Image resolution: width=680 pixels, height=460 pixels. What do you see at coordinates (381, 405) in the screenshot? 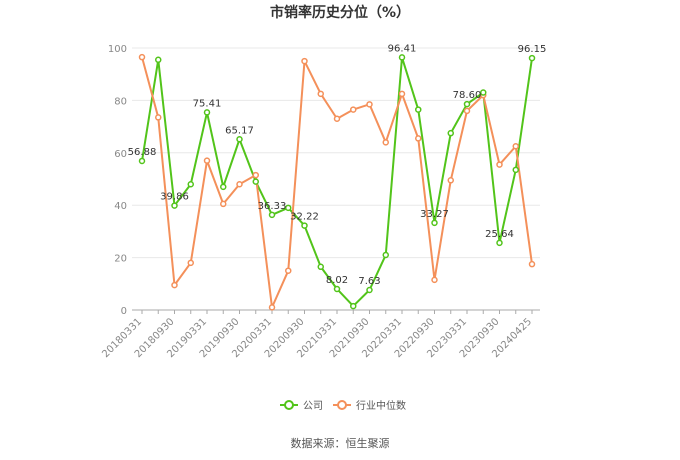
I see `legend-label-industry-median: 行业中位数` at bounding box center [381, 405].